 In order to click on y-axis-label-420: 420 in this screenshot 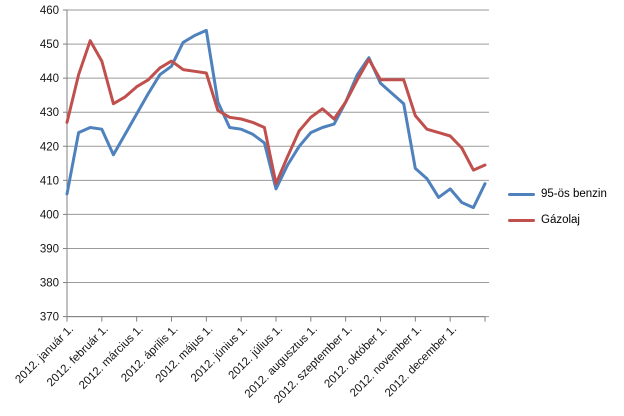, I will do `click(49, 147)`.